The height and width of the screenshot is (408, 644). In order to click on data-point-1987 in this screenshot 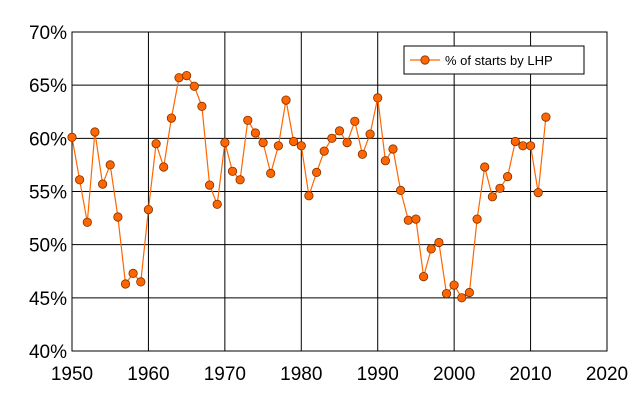, I will do `click(355, 121)`.